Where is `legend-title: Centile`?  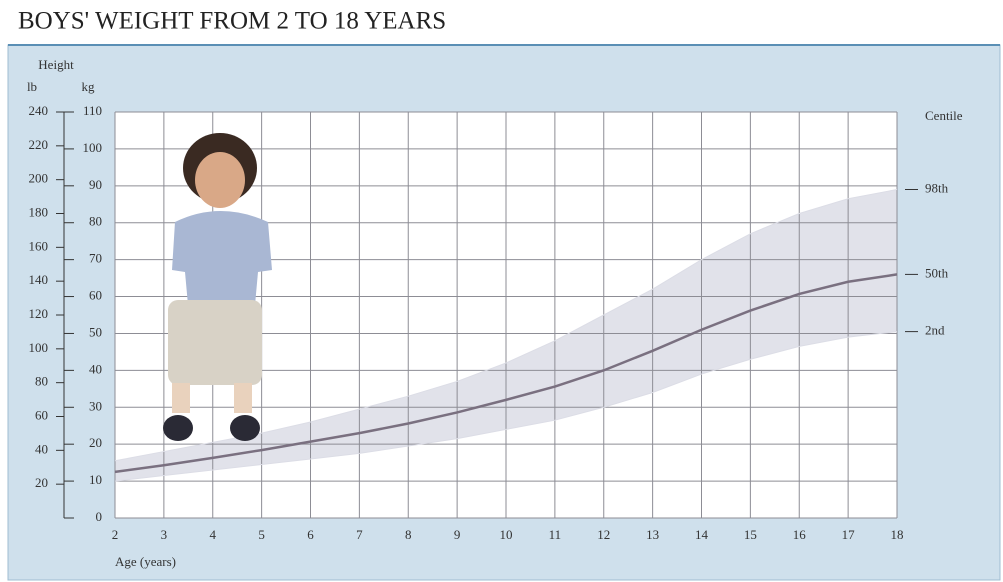
legend-title: Centile is located at coordinates (944, 115).